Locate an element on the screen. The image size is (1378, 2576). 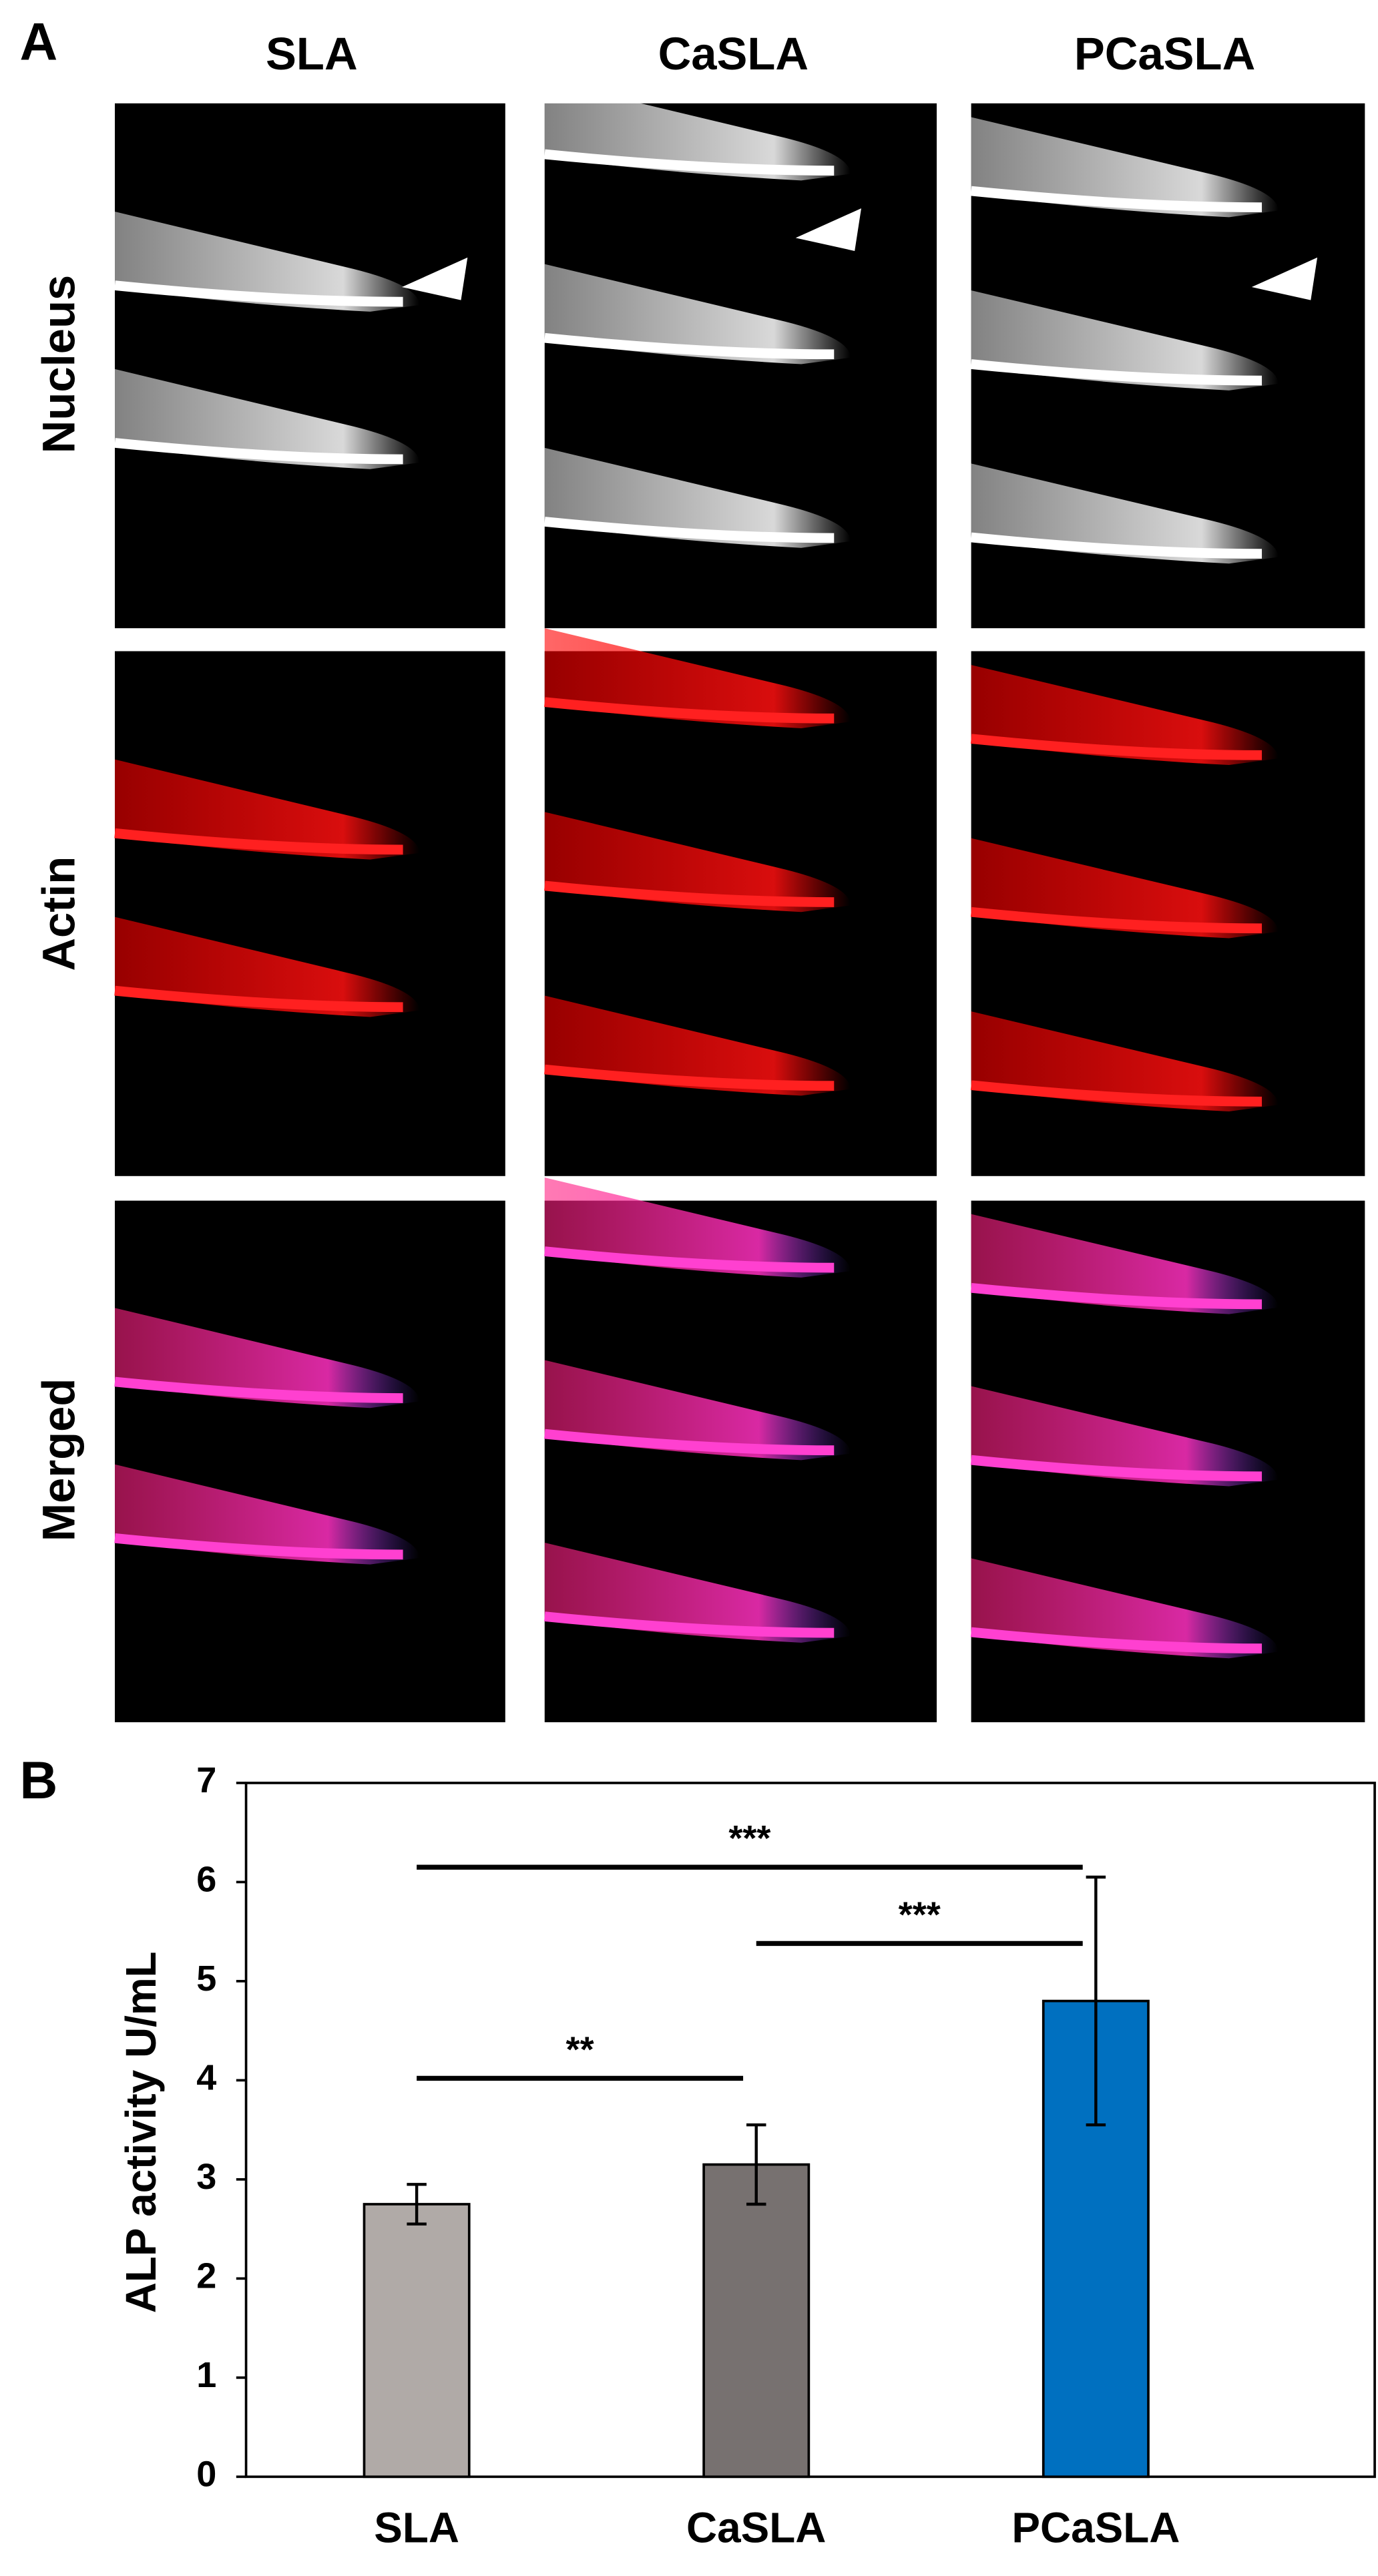
y-tick-label: 6 is located at coordinates (206, 1880).